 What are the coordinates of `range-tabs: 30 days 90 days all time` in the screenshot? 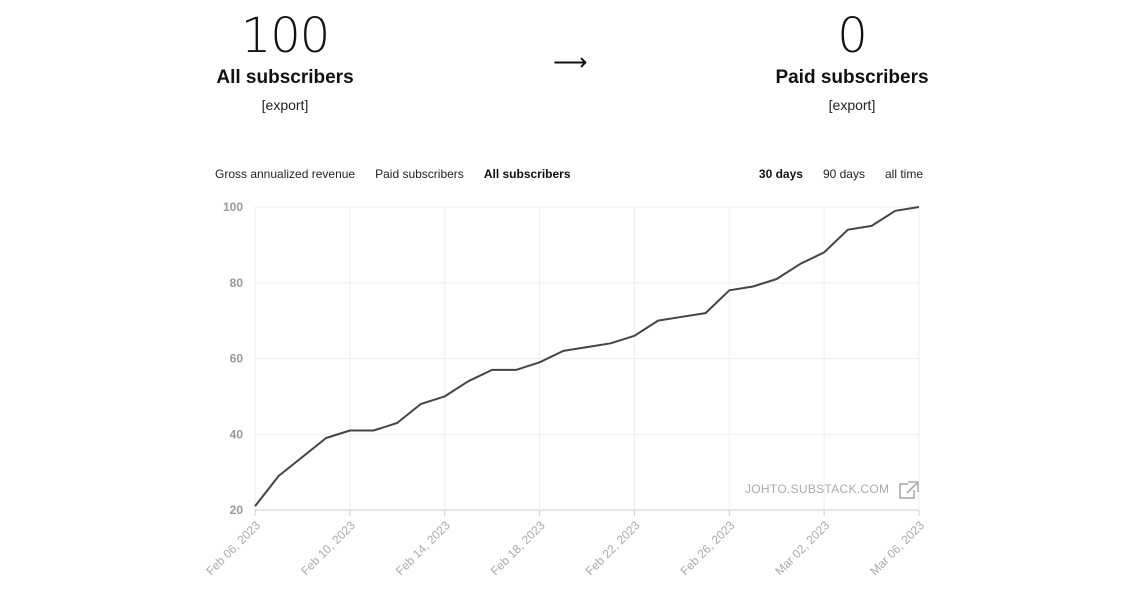 It's located at (841, 174).